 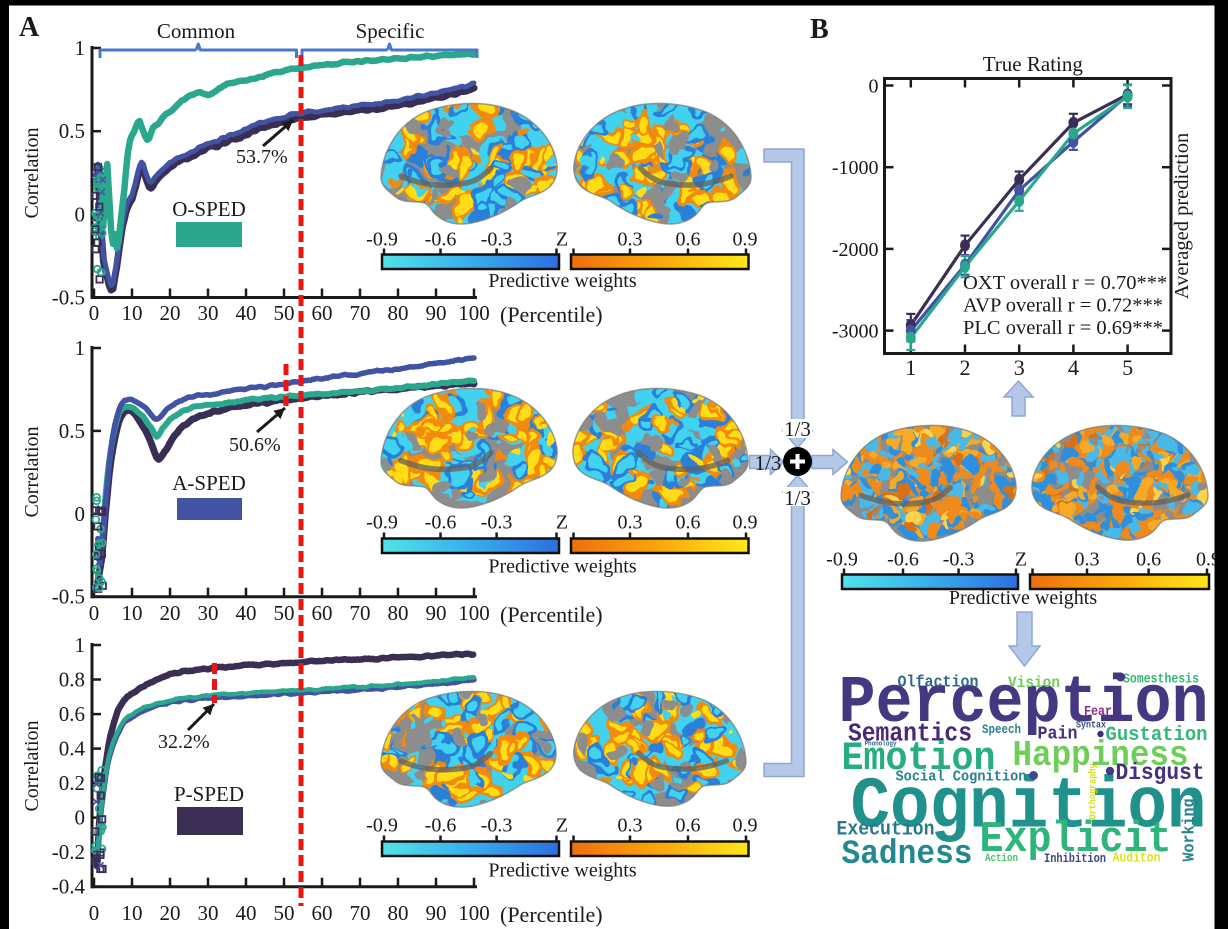 What do you see at coordinates (919, 759) in the screenshot?
I see `svg-text: Emotion` at bounding box center [919, 759].